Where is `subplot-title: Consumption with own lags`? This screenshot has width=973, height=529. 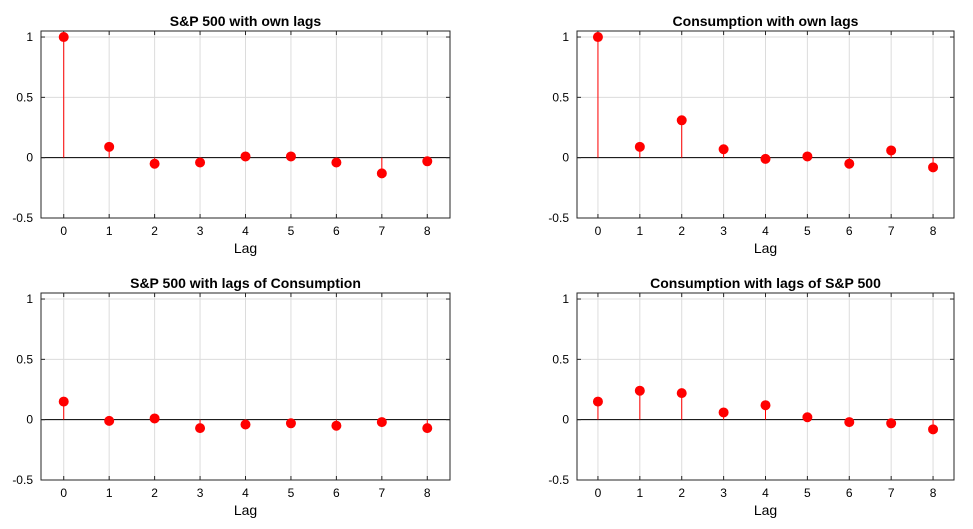
subplot-title: Consumption with own lags is located at coordinates (766, 21).